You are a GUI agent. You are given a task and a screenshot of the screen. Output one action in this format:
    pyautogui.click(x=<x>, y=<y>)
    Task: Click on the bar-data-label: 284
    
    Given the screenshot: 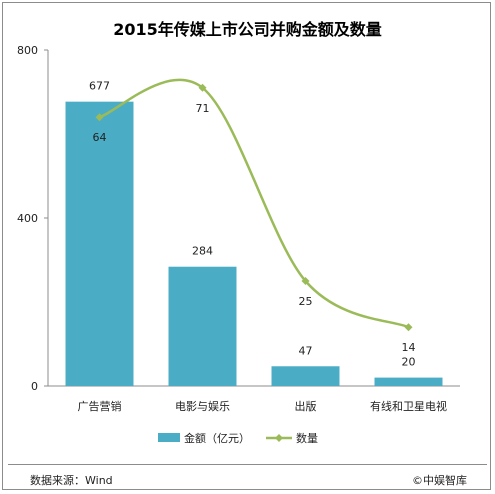 What is the action you would take?
    pyautogui.click(x=202, y=251)
    